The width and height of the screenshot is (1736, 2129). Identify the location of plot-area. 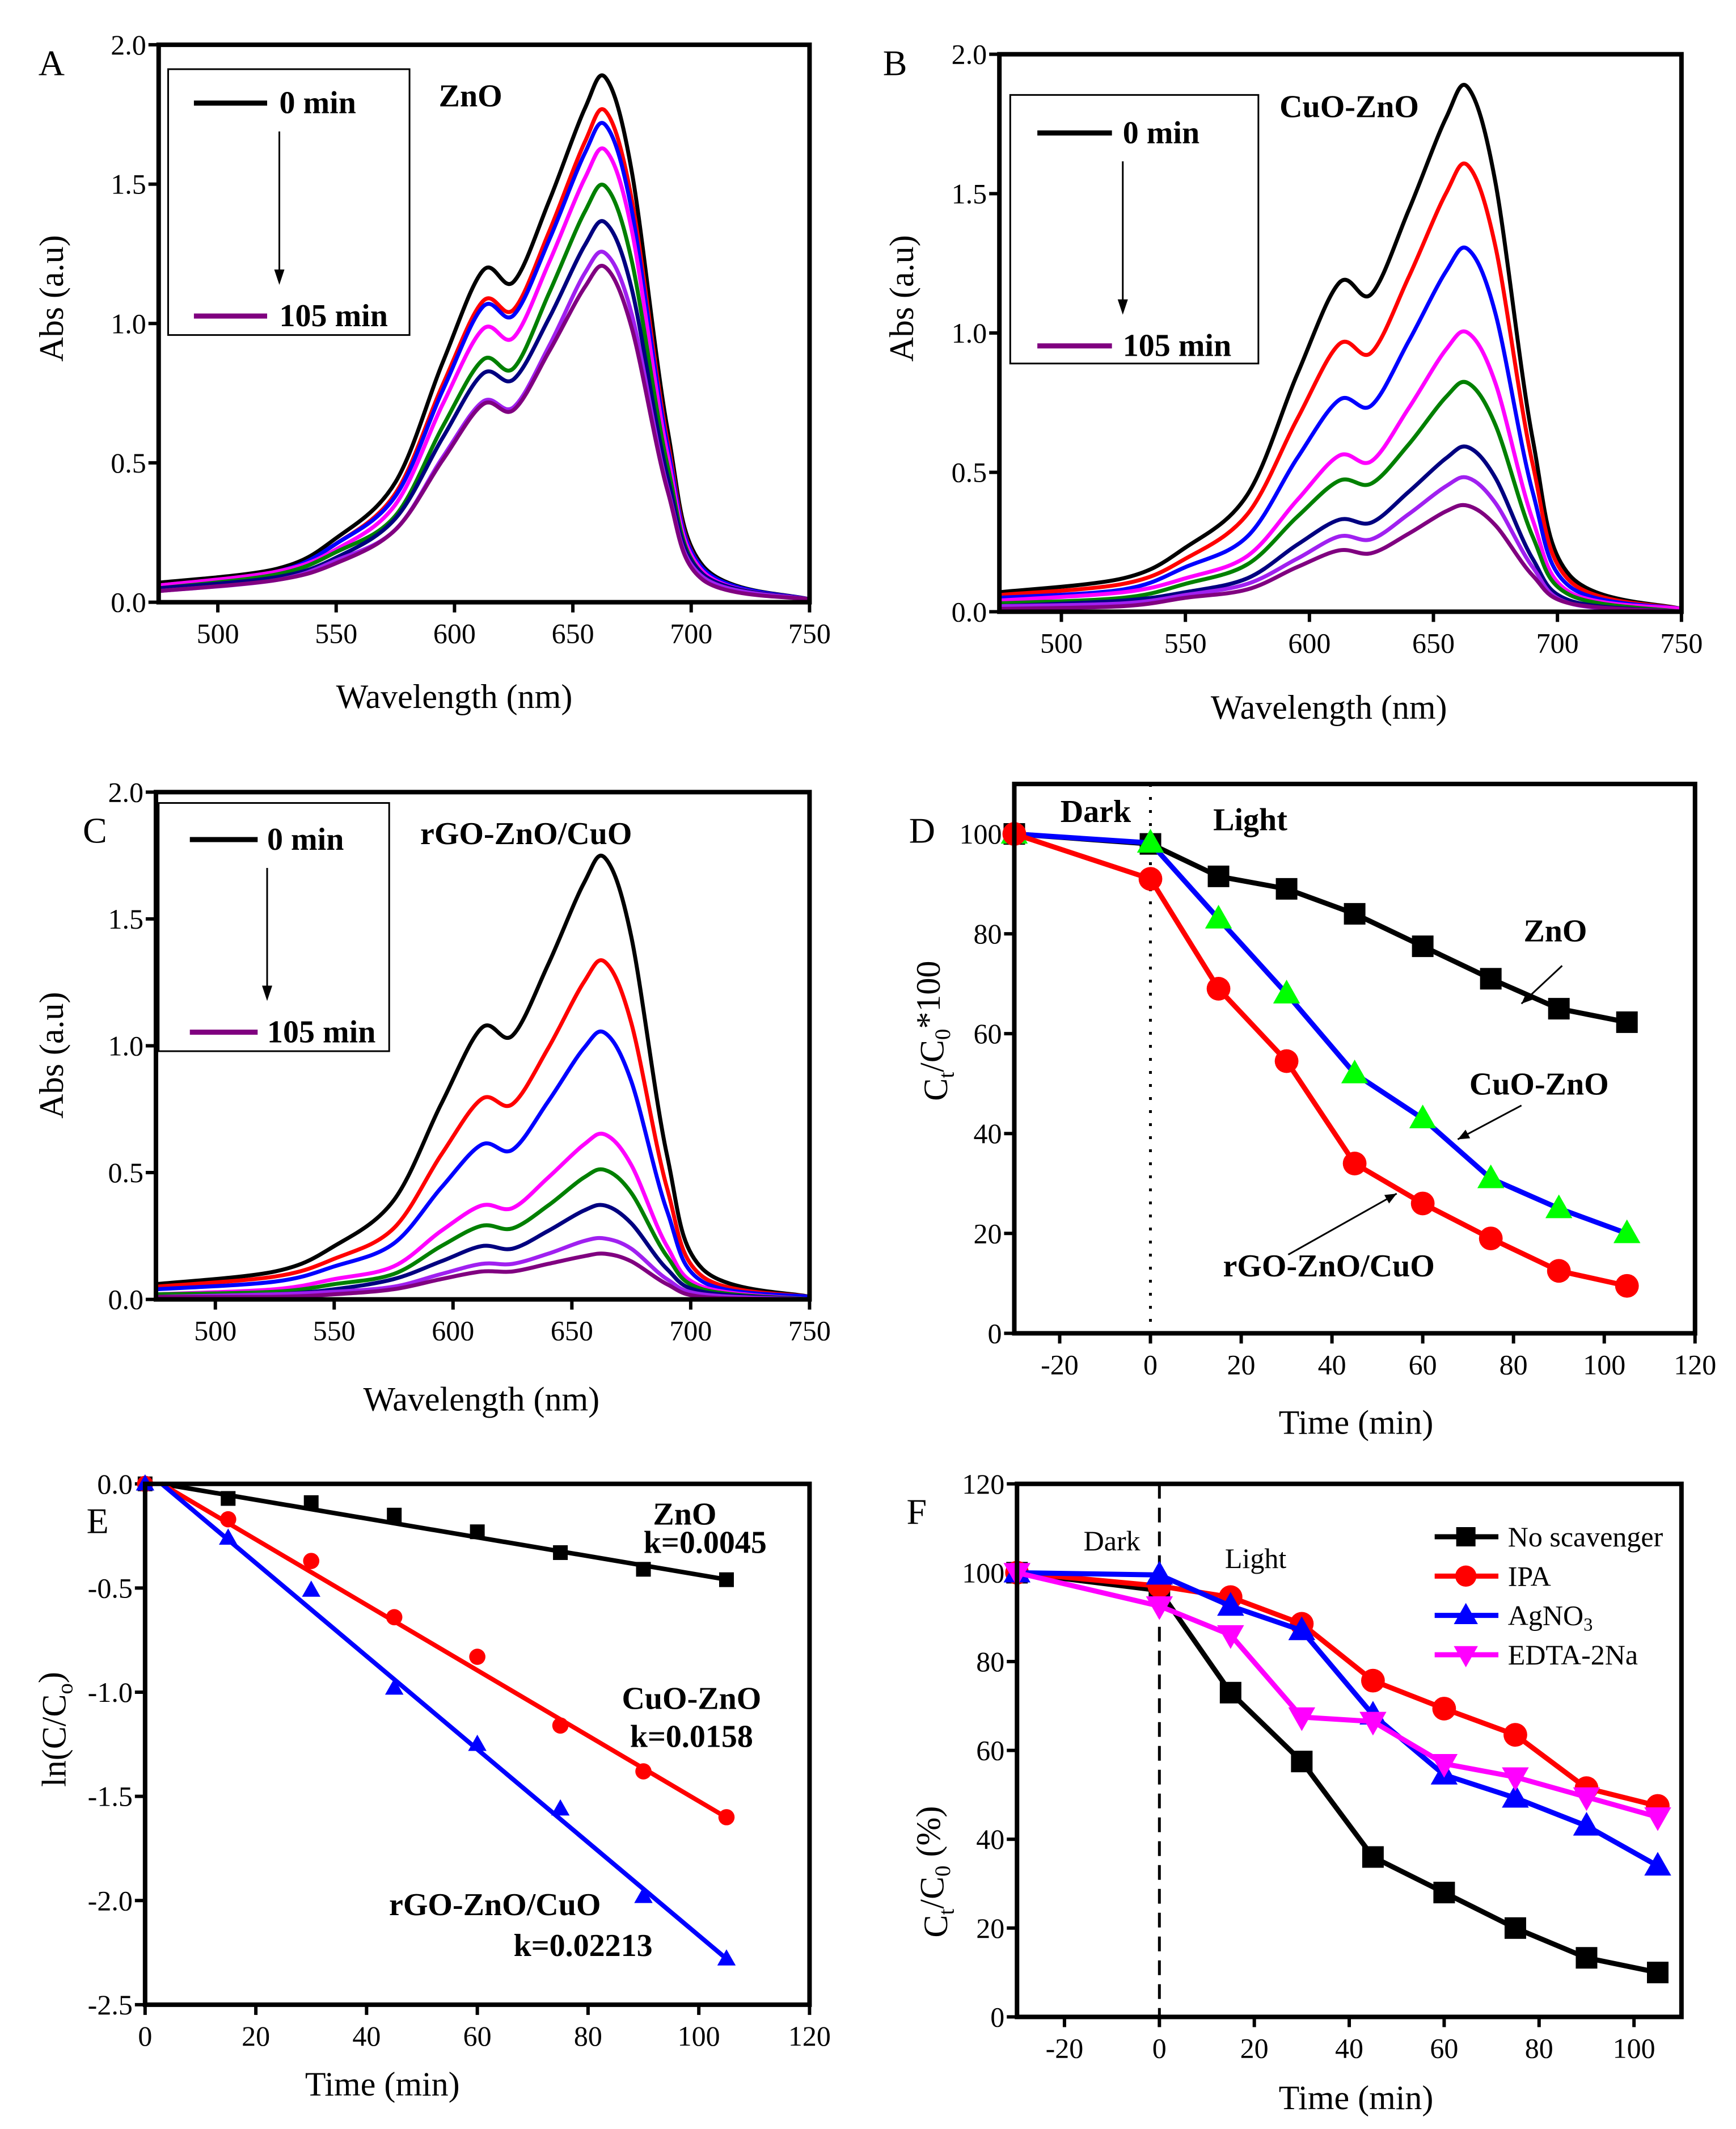
(436, 1720).